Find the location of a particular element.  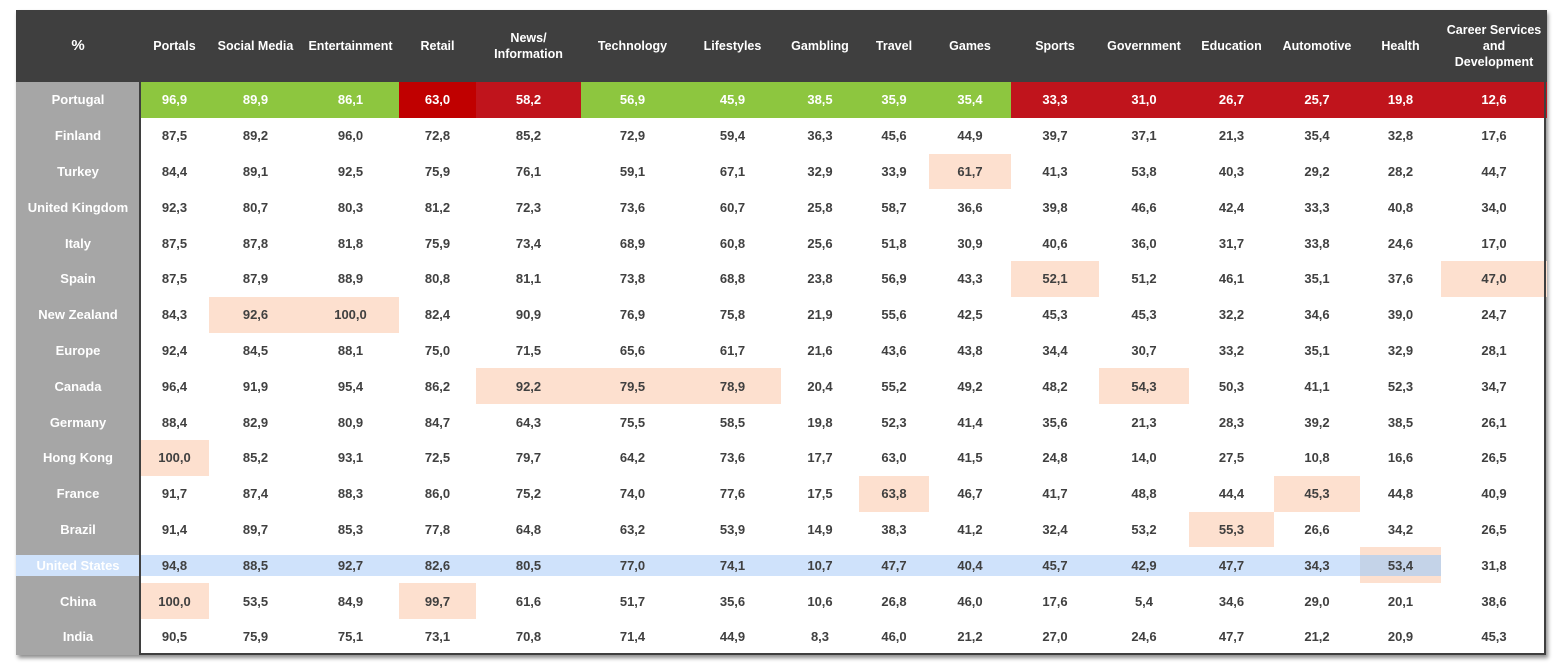

table-cell: 58,5 is located at coordinates (732, 422).